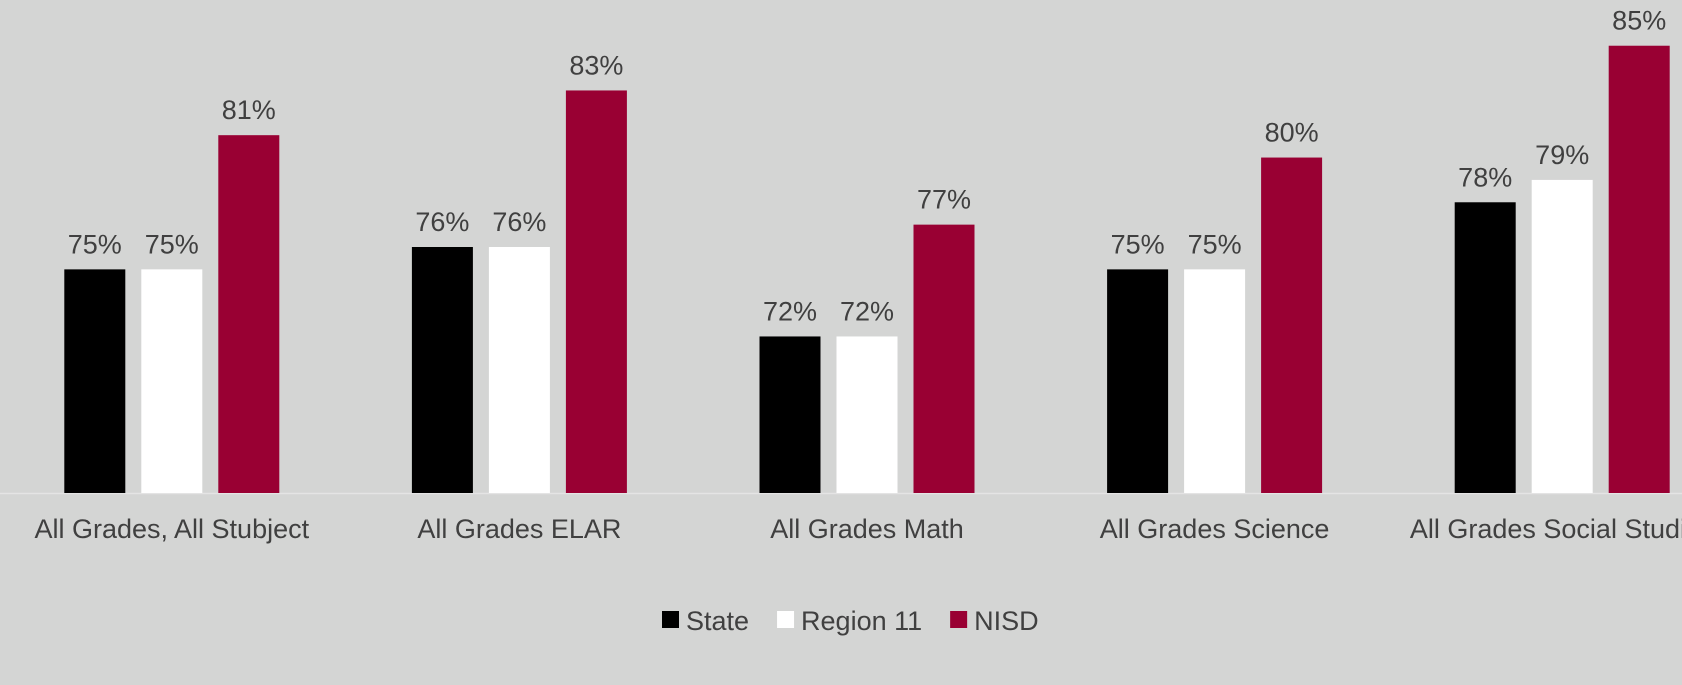  Describe the element at coordinates (1292, 133) in the screenshot. I see `data-label: 80%` at that location.